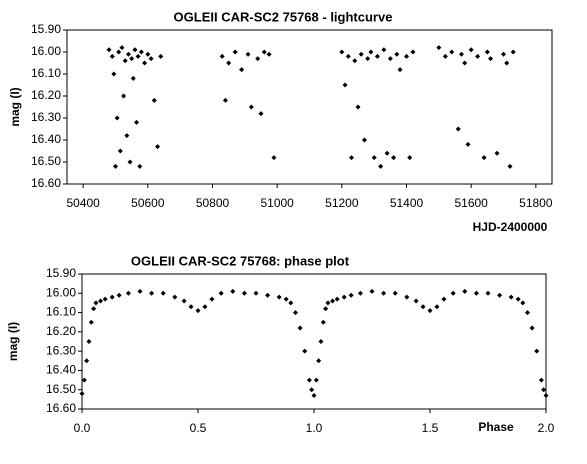  I want to click on x-tick-label: 1.5, so click(430, 428).